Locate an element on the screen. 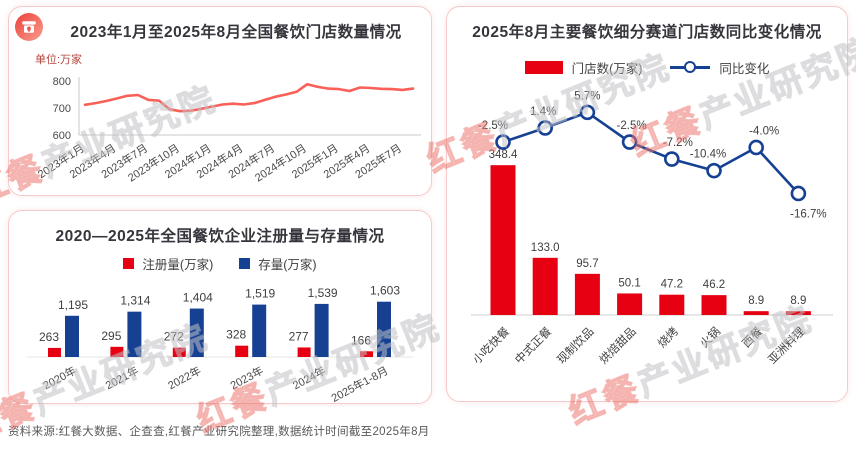 The width and height of the screenshot is (856, 452). hongcan-logo is located at coordinates (29, 27).